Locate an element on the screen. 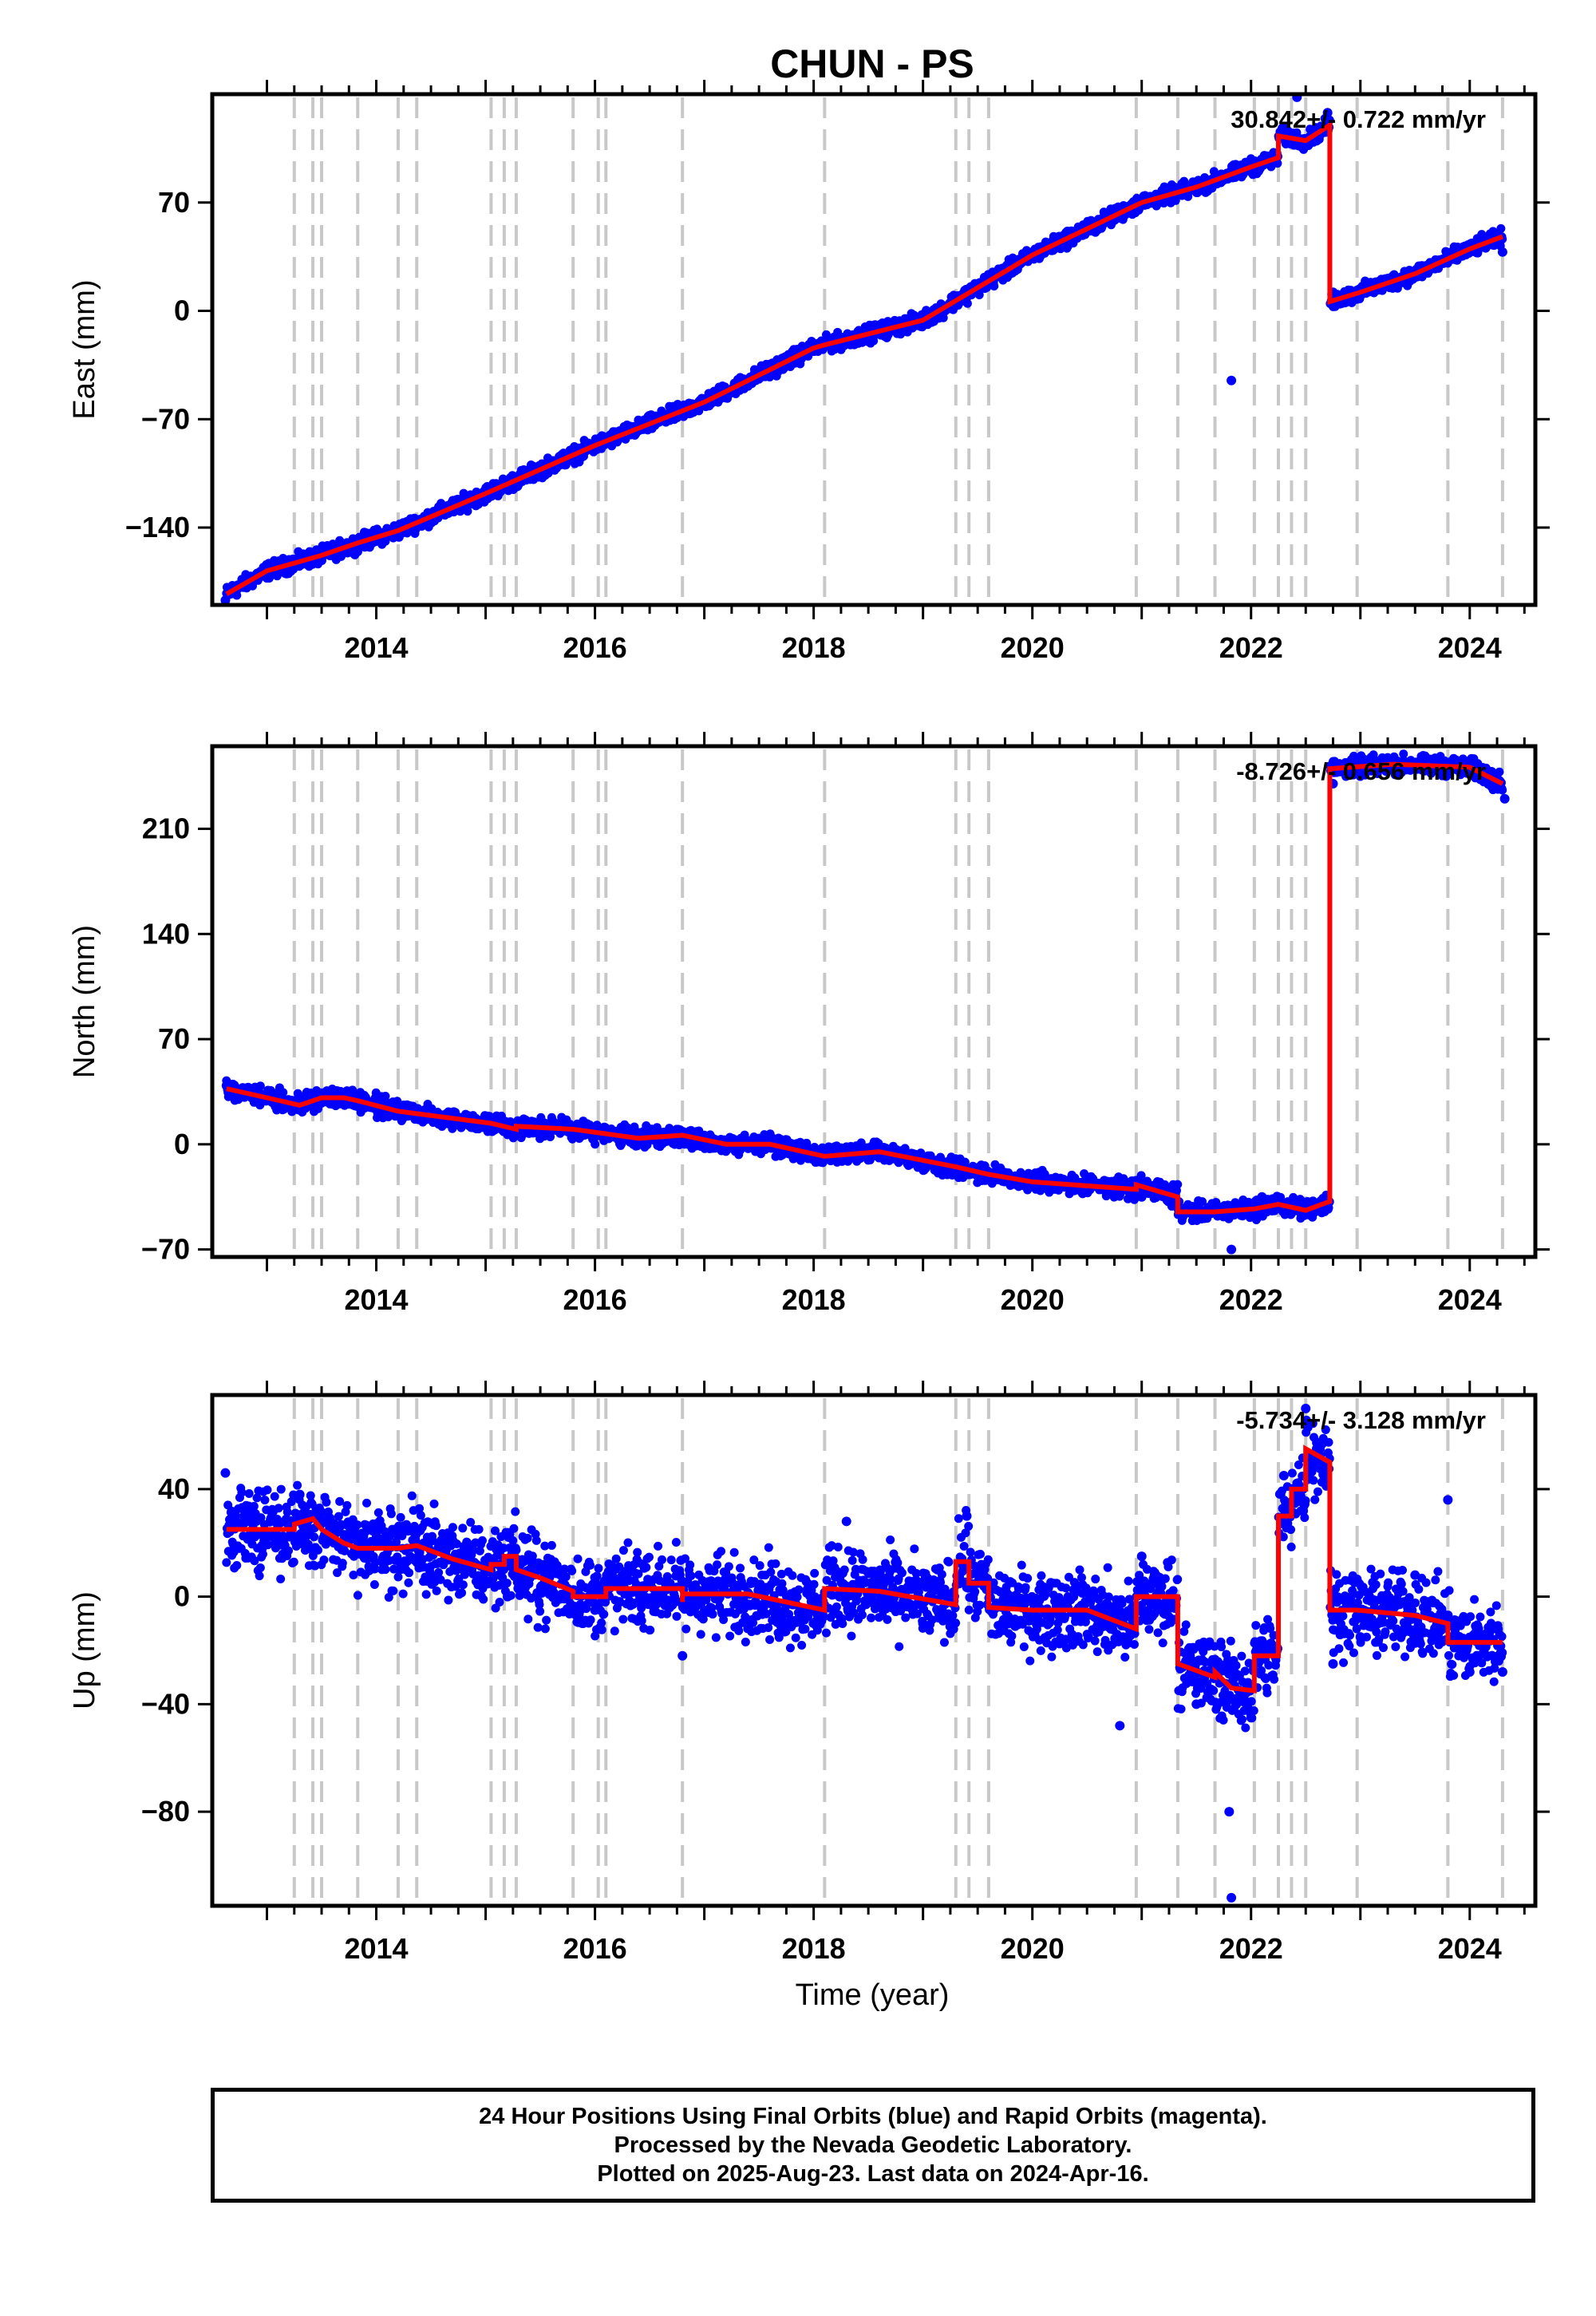 This screenshot has height=2316, width=1596. east-x-tick-label: 2018 is located at coordinates (814, 647).